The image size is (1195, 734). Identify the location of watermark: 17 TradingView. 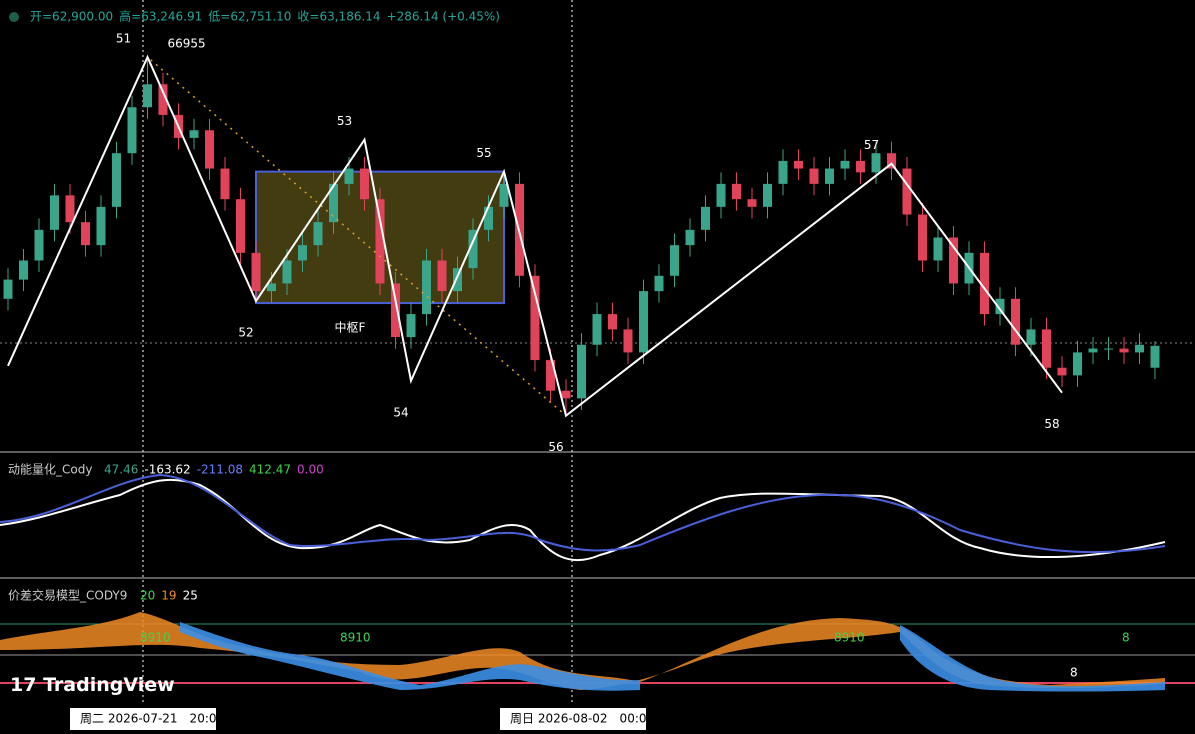
(92, 685).